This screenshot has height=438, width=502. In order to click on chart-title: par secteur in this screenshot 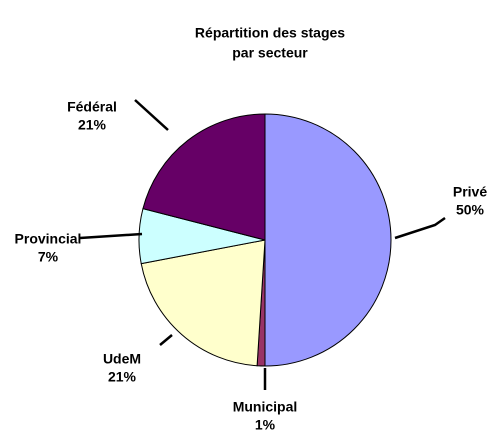, I will do `click(270, 53)`.